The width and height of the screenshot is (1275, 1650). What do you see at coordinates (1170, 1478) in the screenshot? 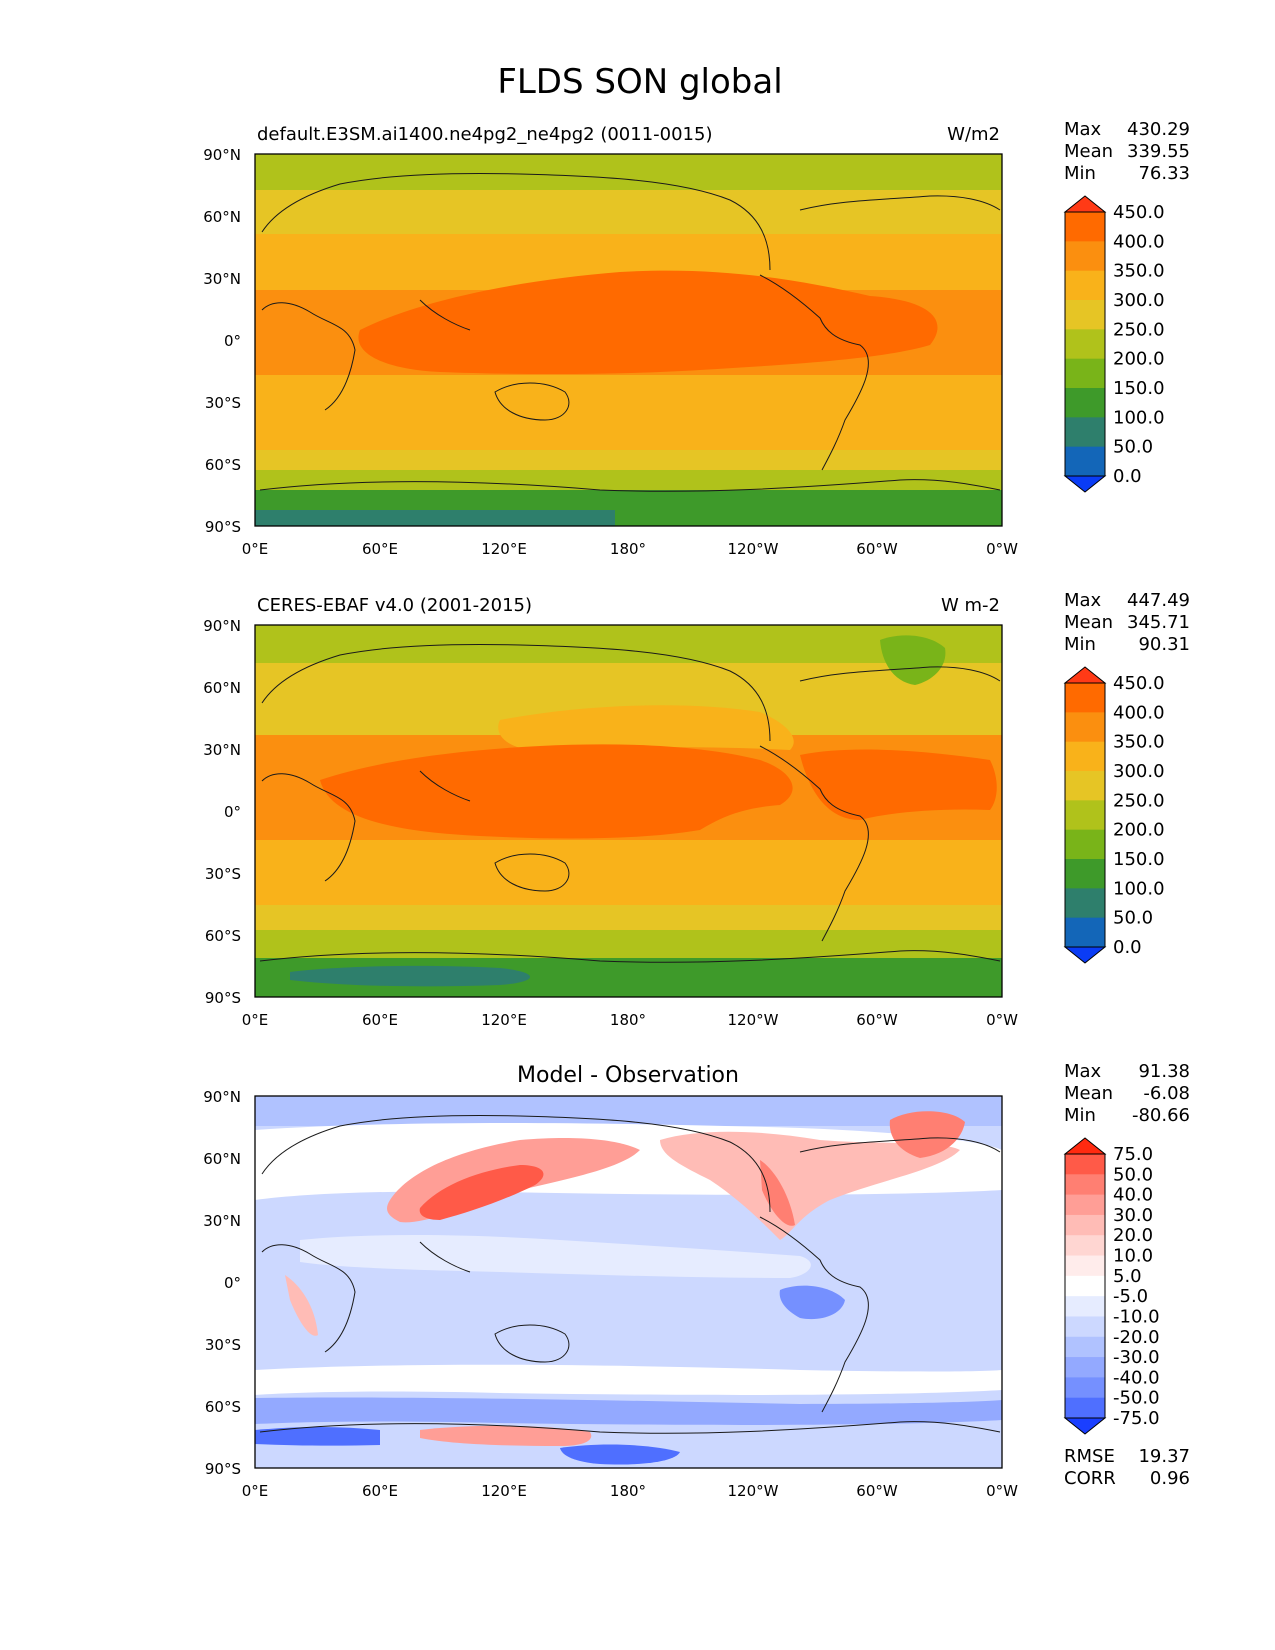
I see `stat-value-corr: 0.96` at bounding box center [1170, 1478].